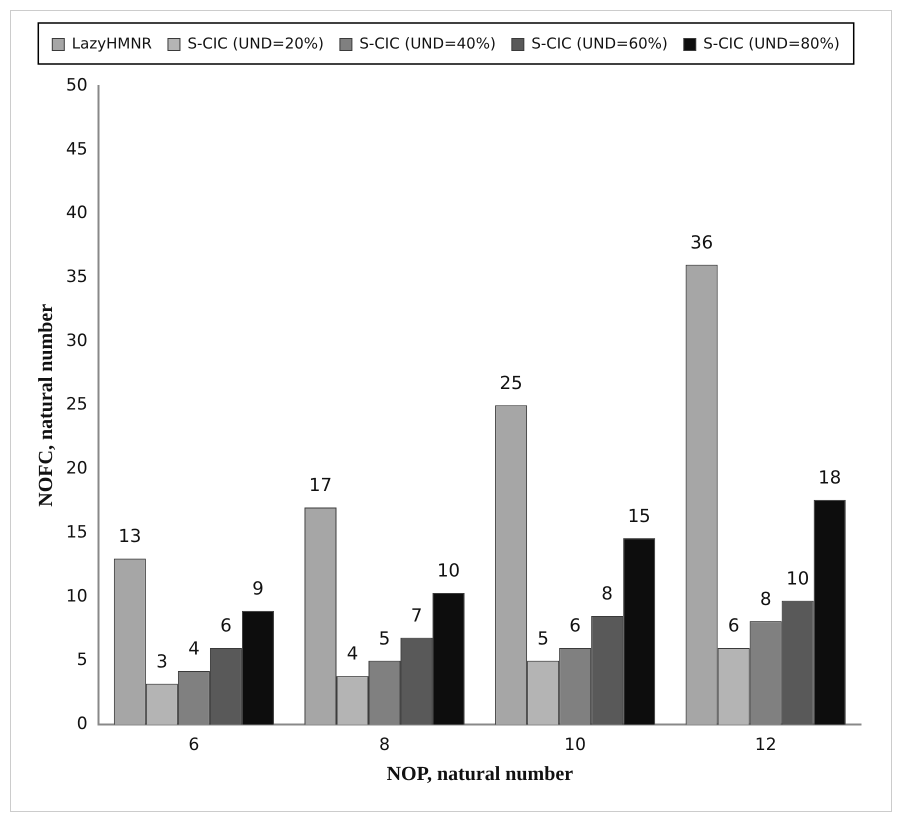 This screenshot has width=910, height=825. I want to click on data-label: 15, so click(639, 516).